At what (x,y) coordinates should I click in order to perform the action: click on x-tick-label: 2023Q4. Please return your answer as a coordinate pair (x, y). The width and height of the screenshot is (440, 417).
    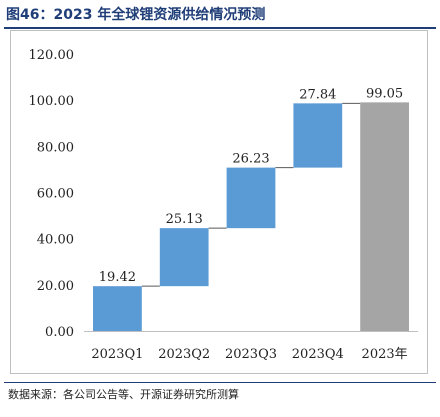
    Looking at the image, I should click on (318, 354).